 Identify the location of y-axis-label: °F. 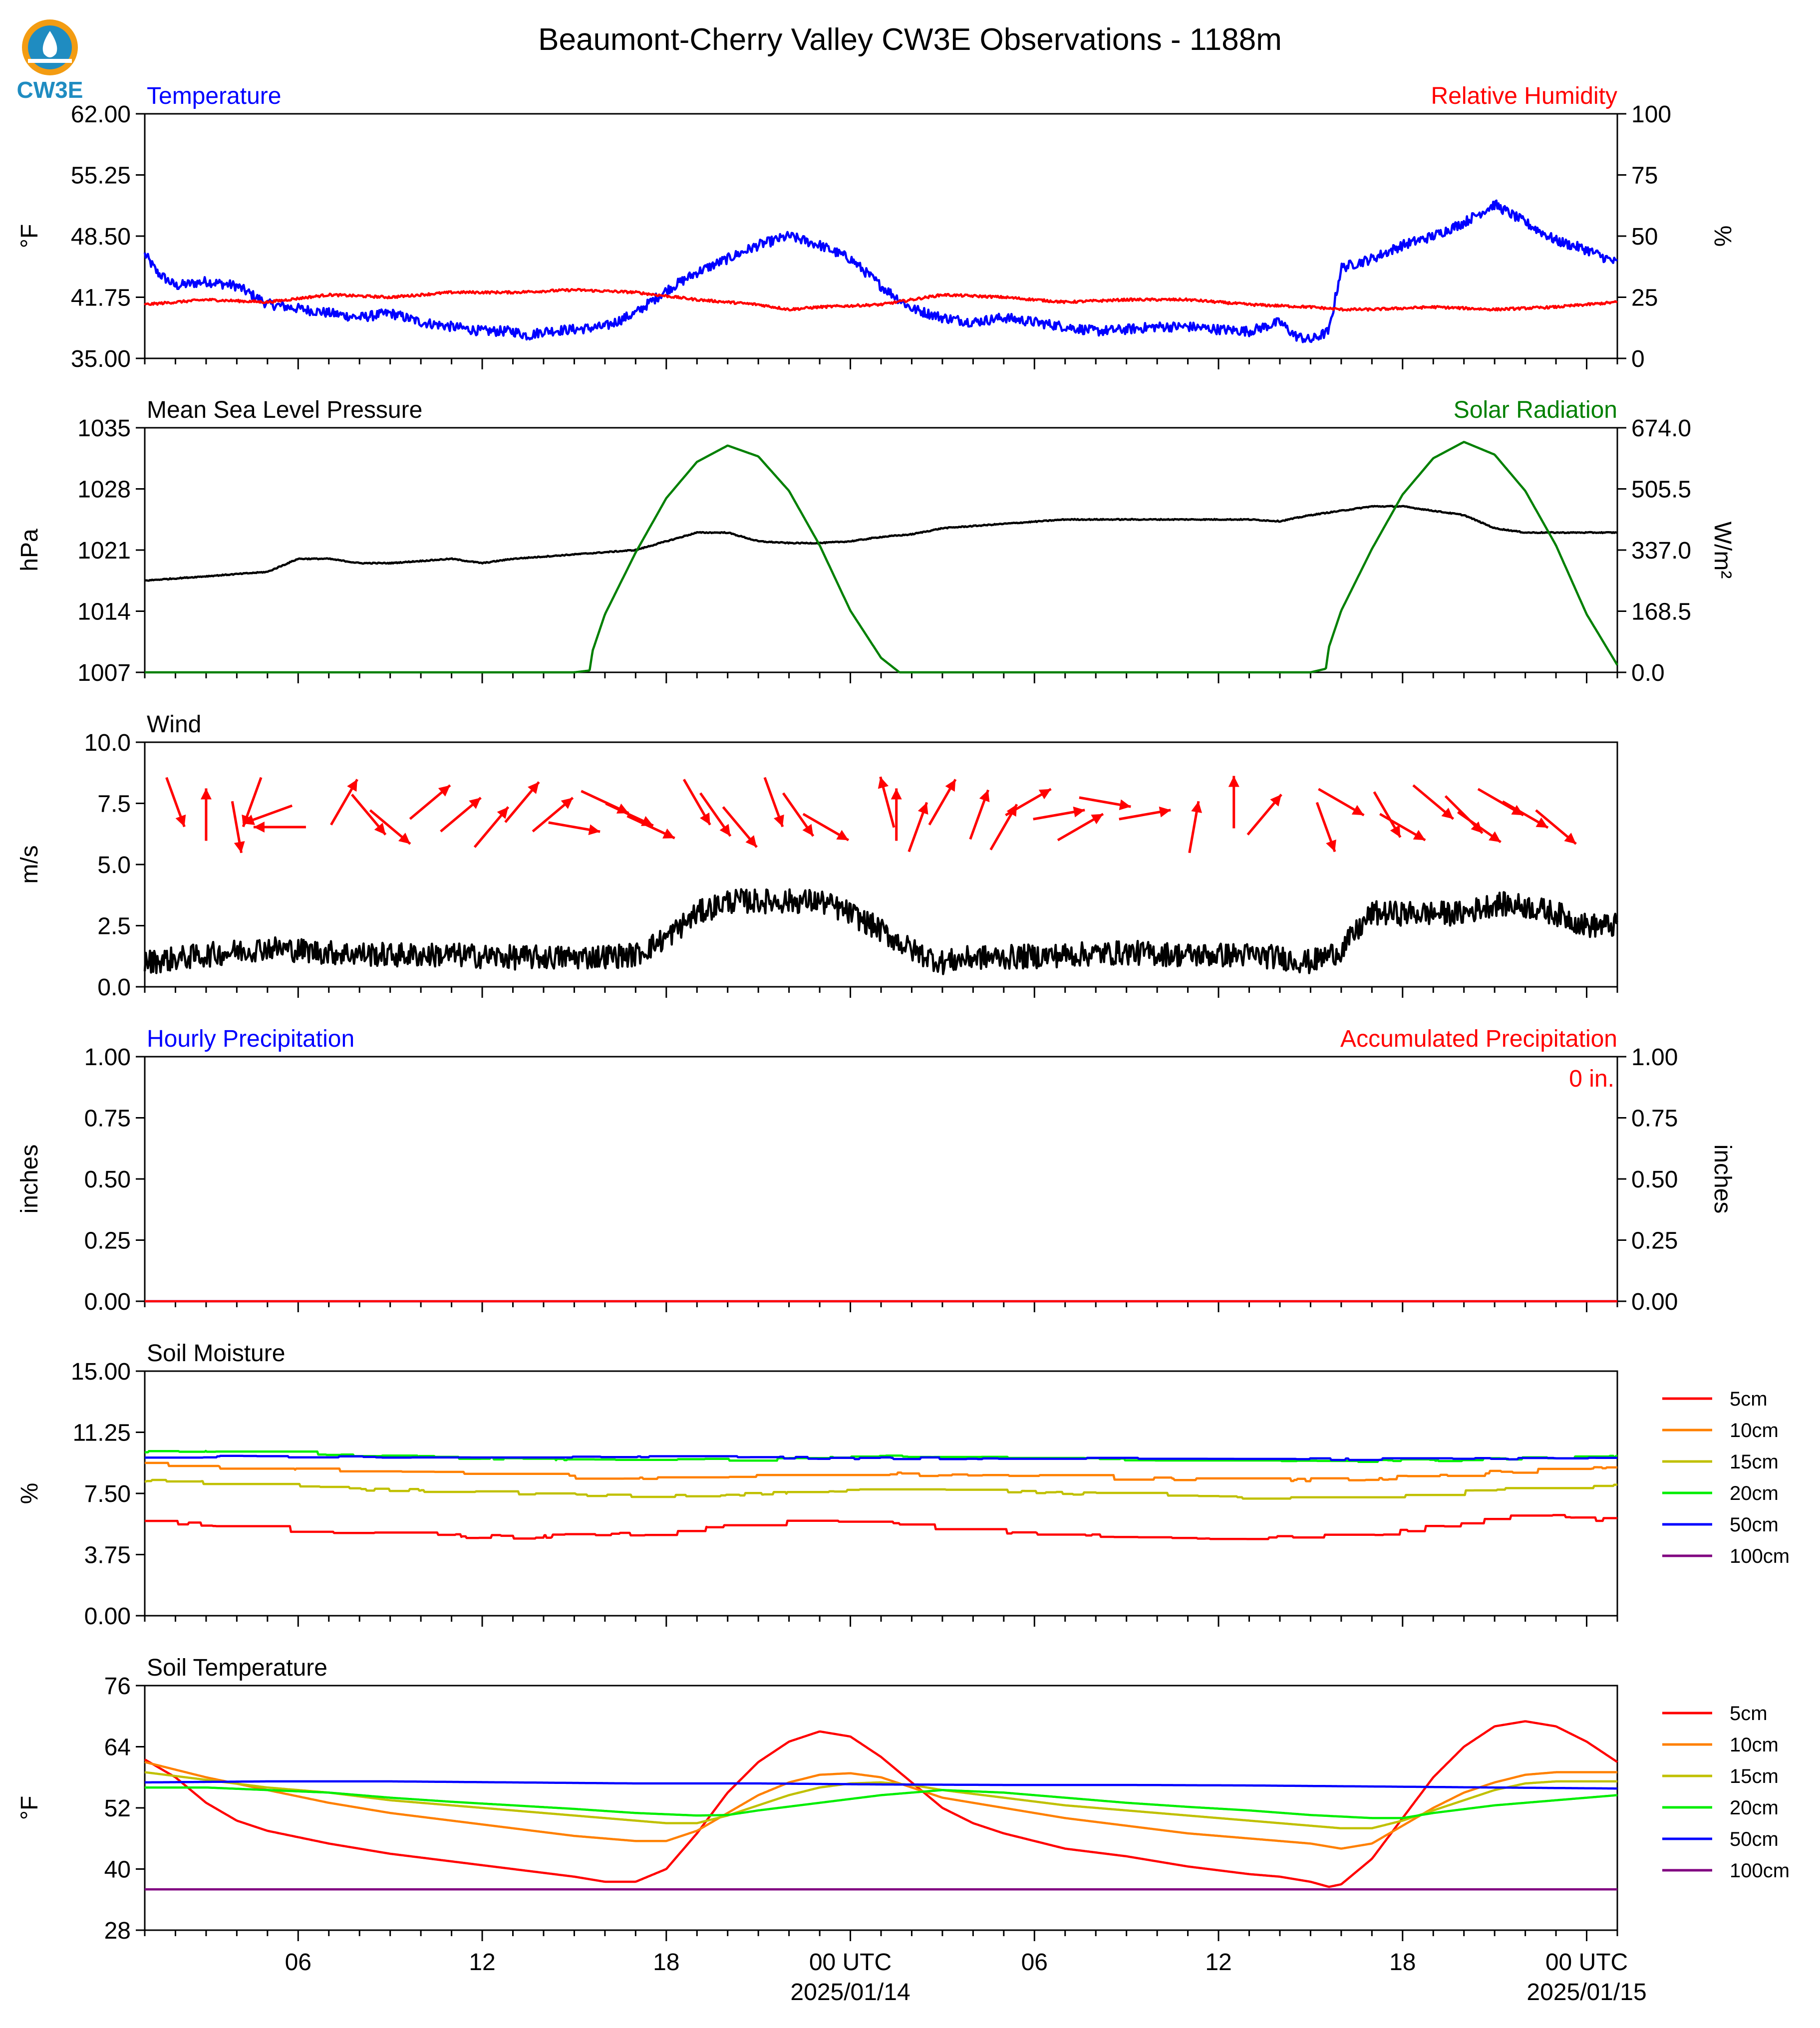
(29, 236).